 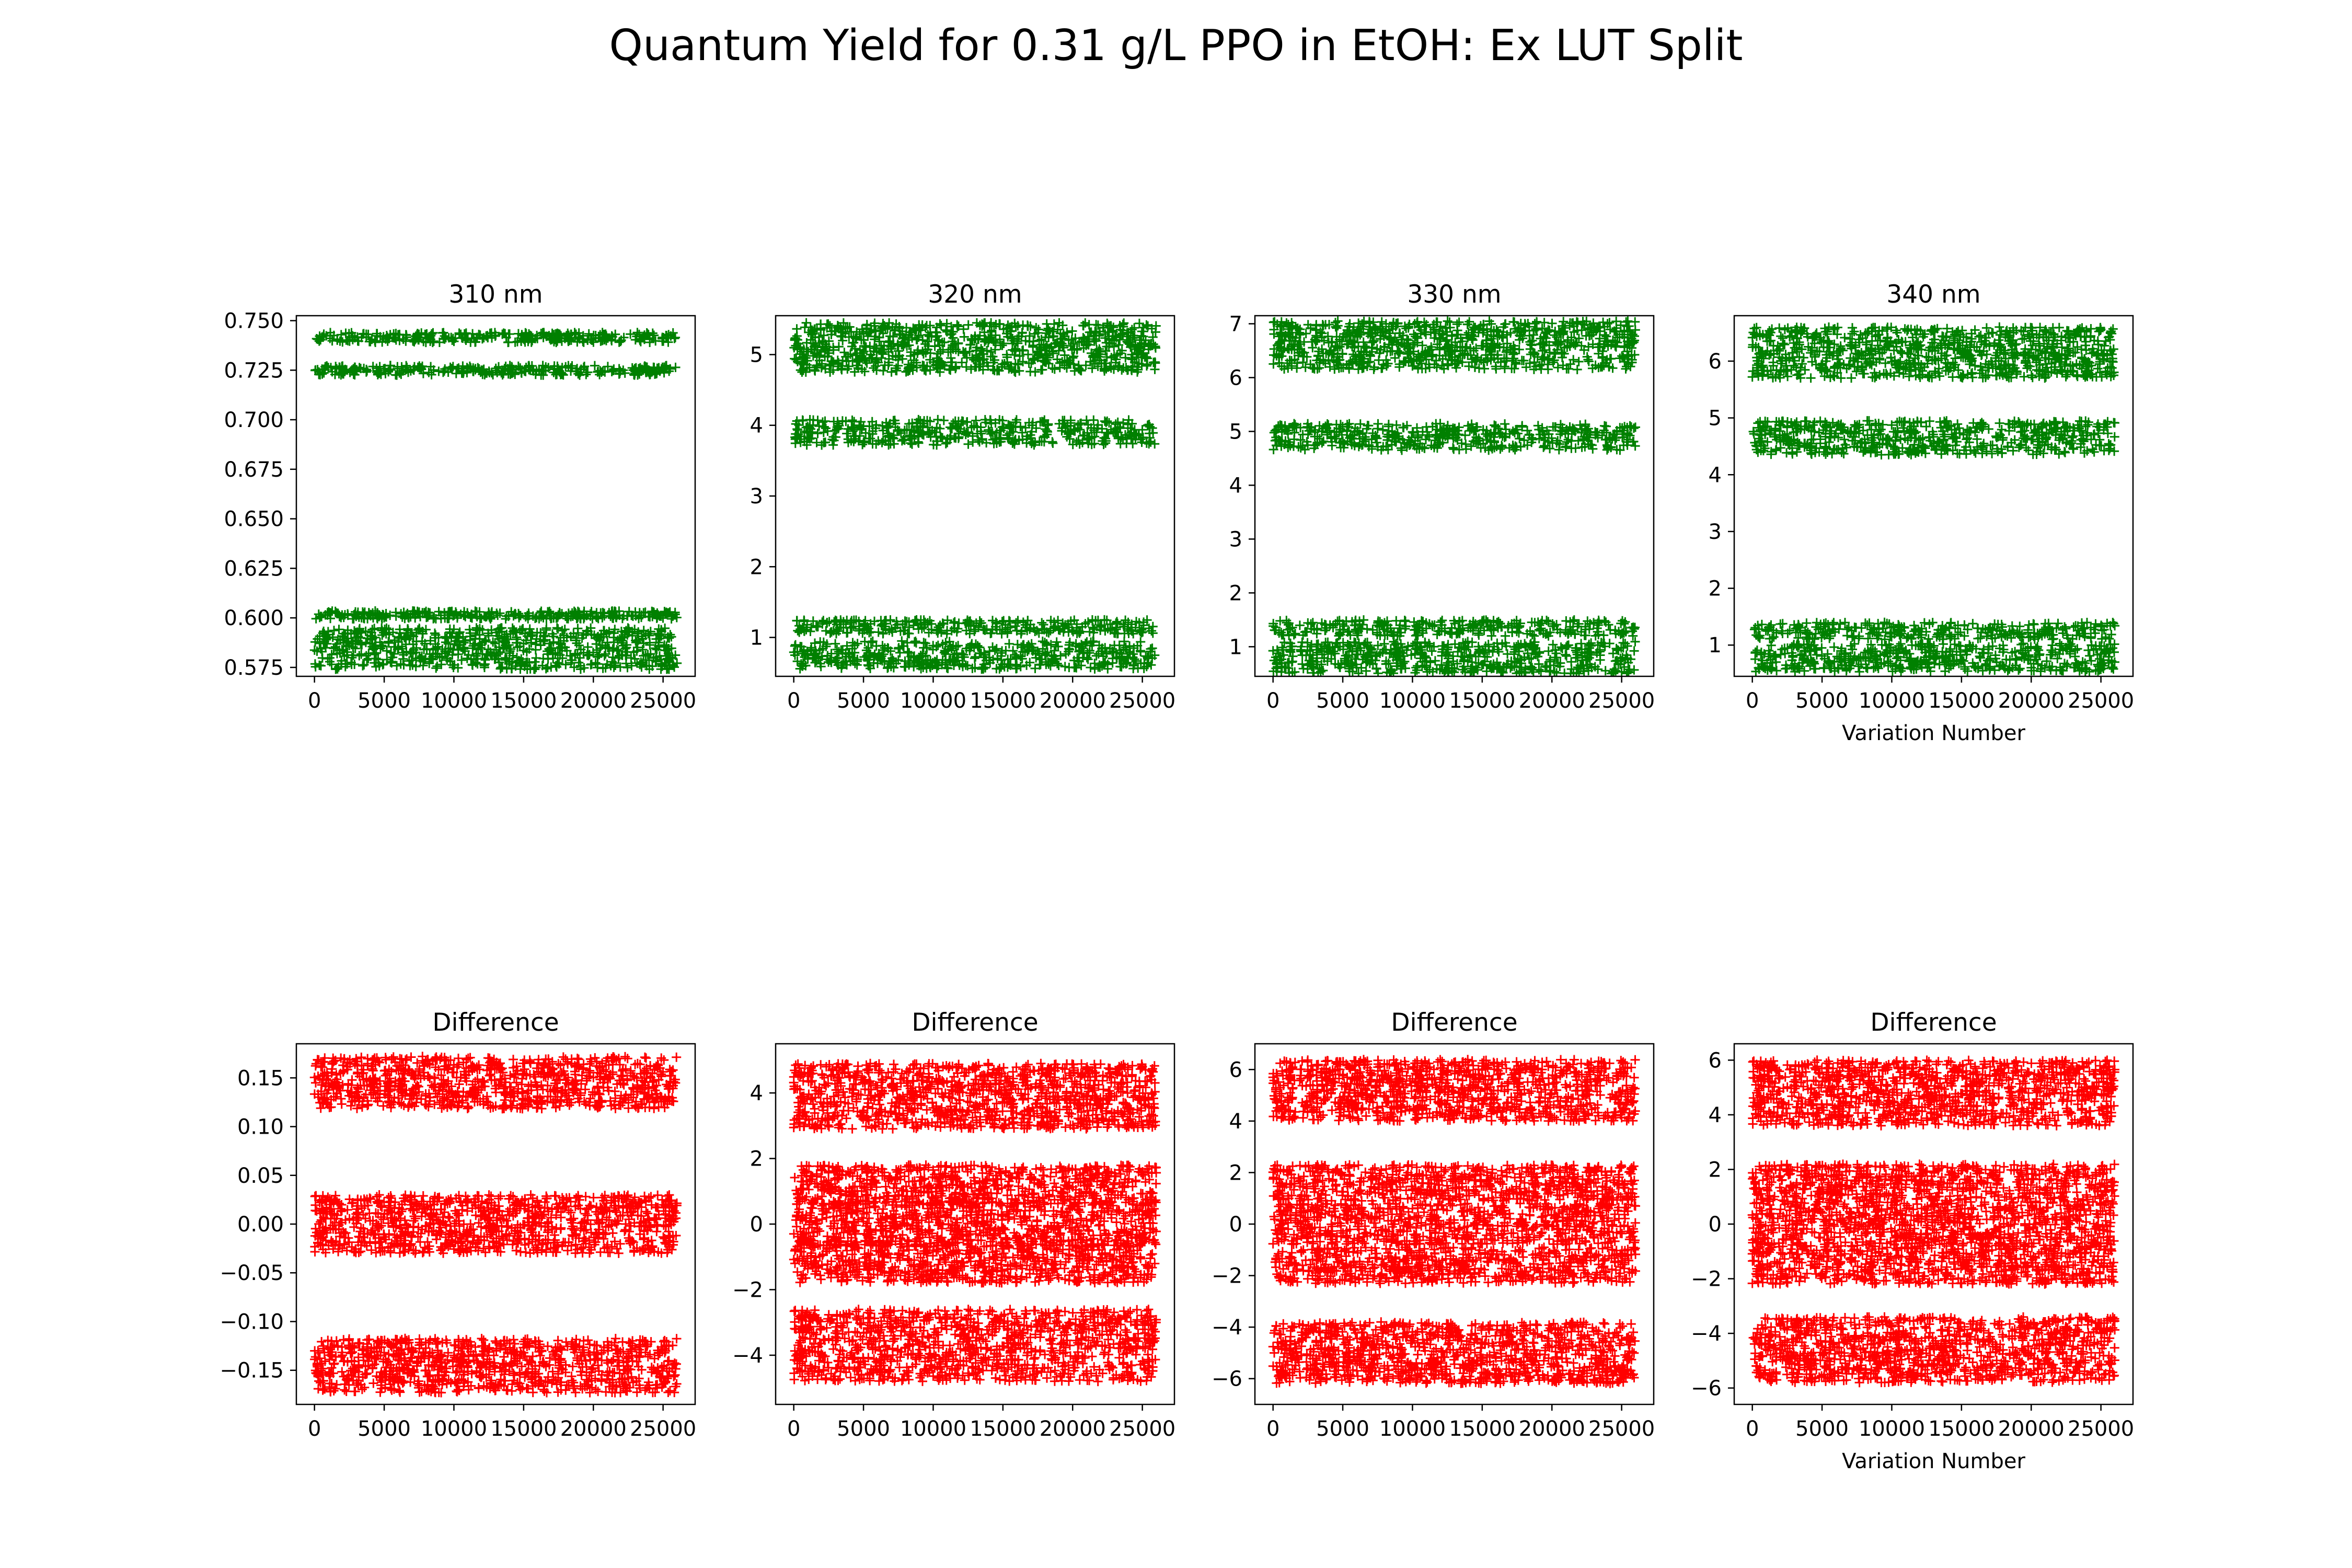 What do you see at coordinates (252, 1371) in the screenshot?
I see `y-tick-label: −0.15` at bounding box center [252, 1371].